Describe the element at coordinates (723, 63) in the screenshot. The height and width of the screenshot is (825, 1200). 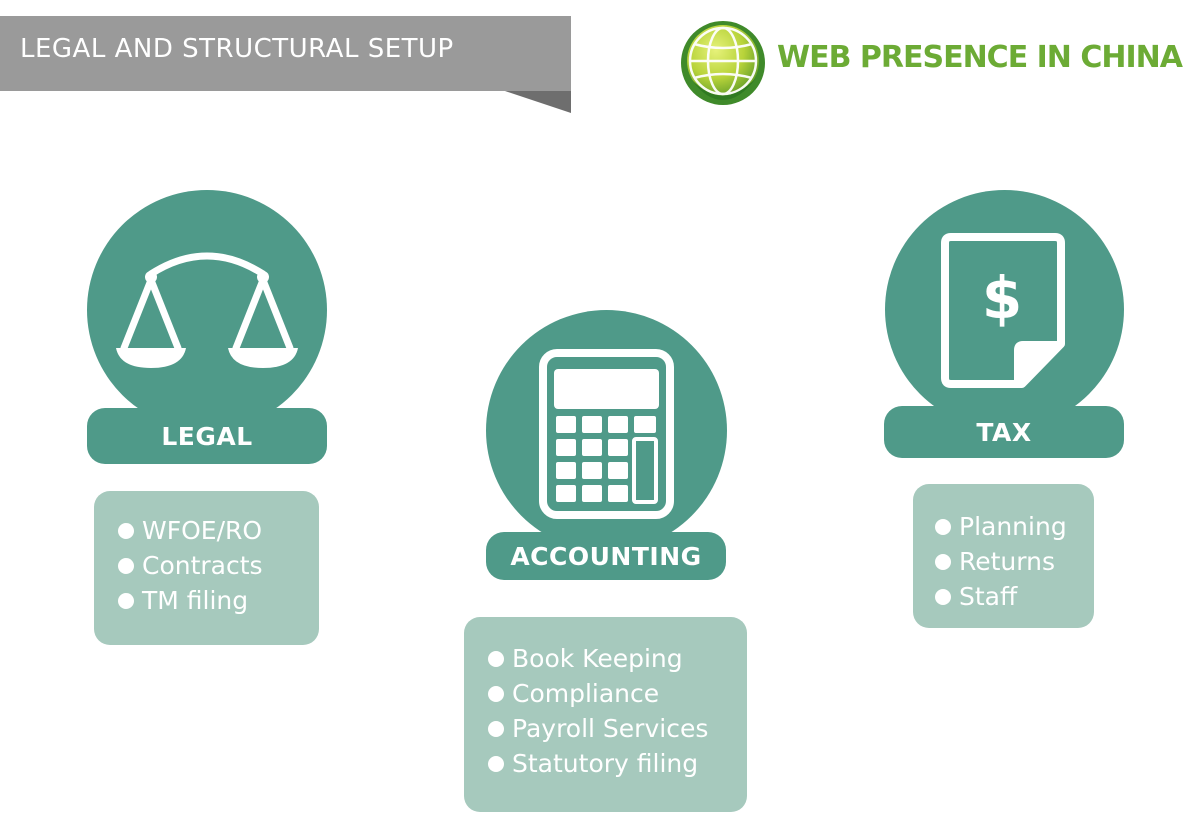
I see `globe-logo-icon` at that location.